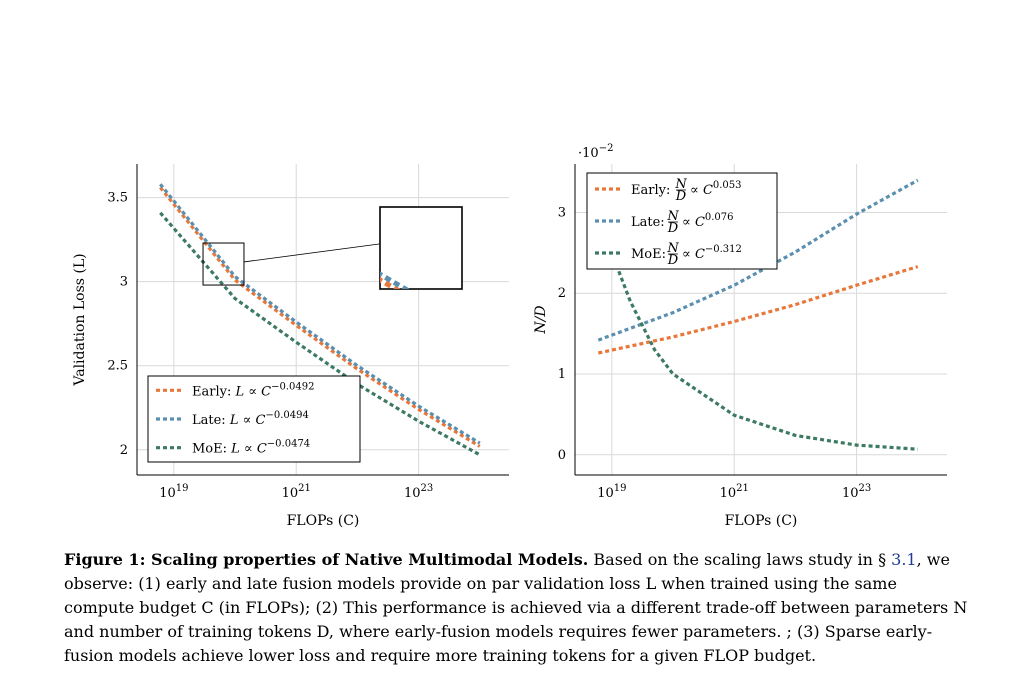 This screenshot has width=1024, height=682. I want to click on legend-label-moe: MoE: L ∝ C−0.0474, so click(251, 448).